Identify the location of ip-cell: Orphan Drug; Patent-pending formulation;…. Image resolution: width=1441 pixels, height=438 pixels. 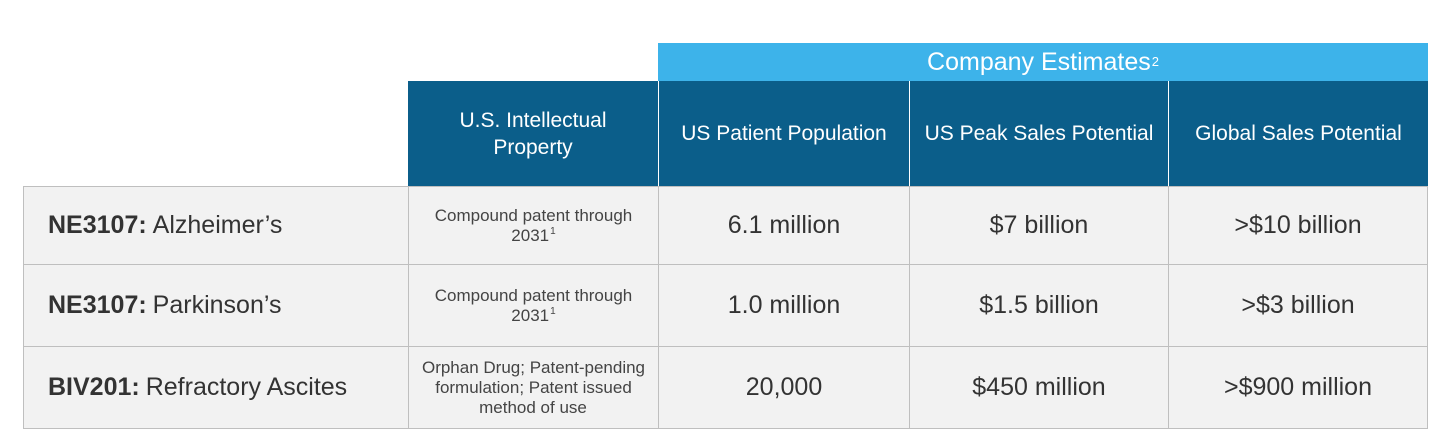
(533, 387).